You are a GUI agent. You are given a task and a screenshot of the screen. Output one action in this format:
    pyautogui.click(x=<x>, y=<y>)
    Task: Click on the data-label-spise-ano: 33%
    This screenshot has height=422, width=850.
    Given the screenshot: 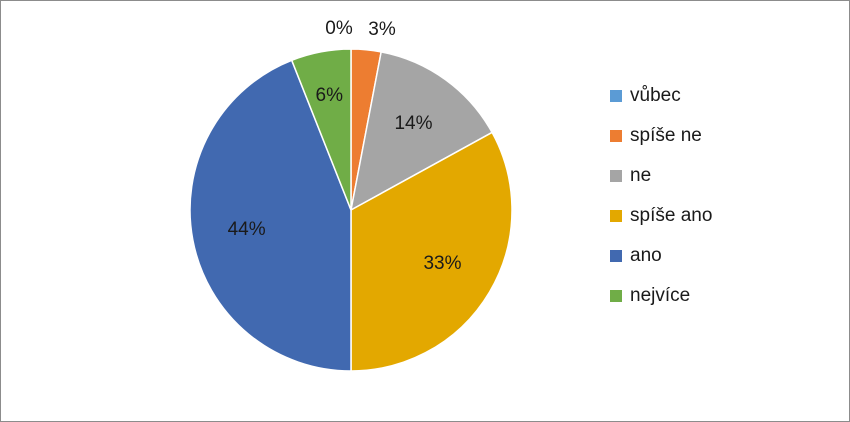 What is the action you would take?
    pyautogui.click(x=442, y=263)
    